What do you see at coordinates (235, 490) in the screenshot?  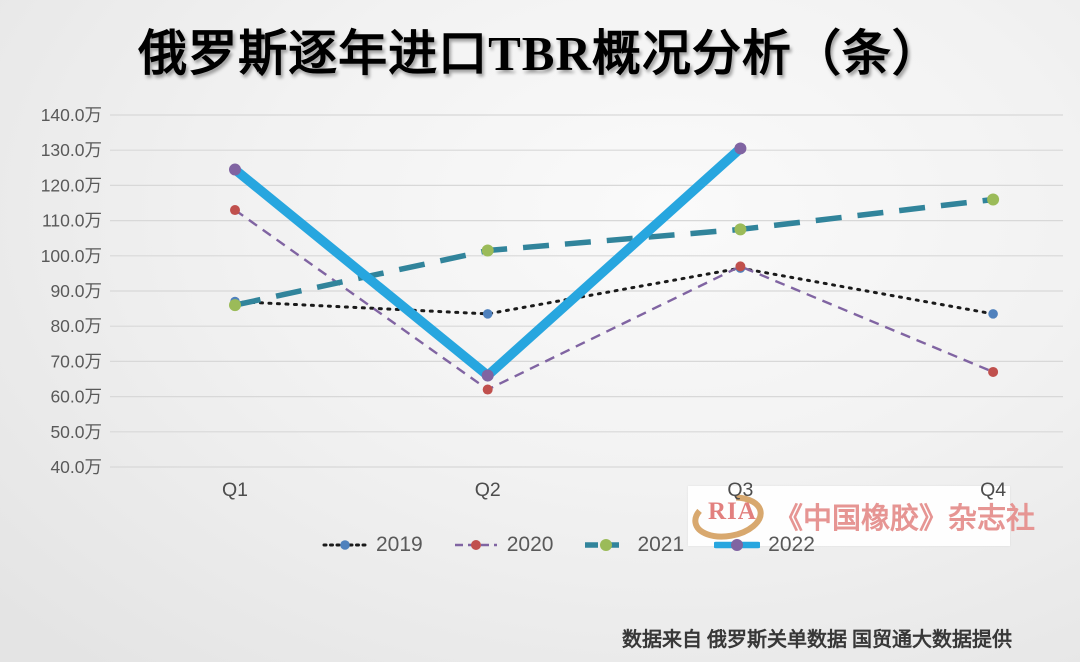 I see `x-tick-label: Q1` at bounding box center [235, 490].